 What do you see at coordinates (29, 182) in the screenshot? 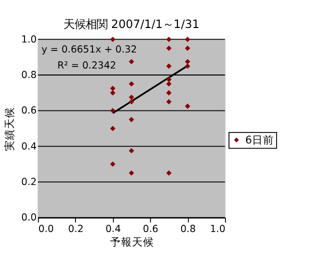
I see `y-tick-label: 0.2` at bounding box center [29, 182].